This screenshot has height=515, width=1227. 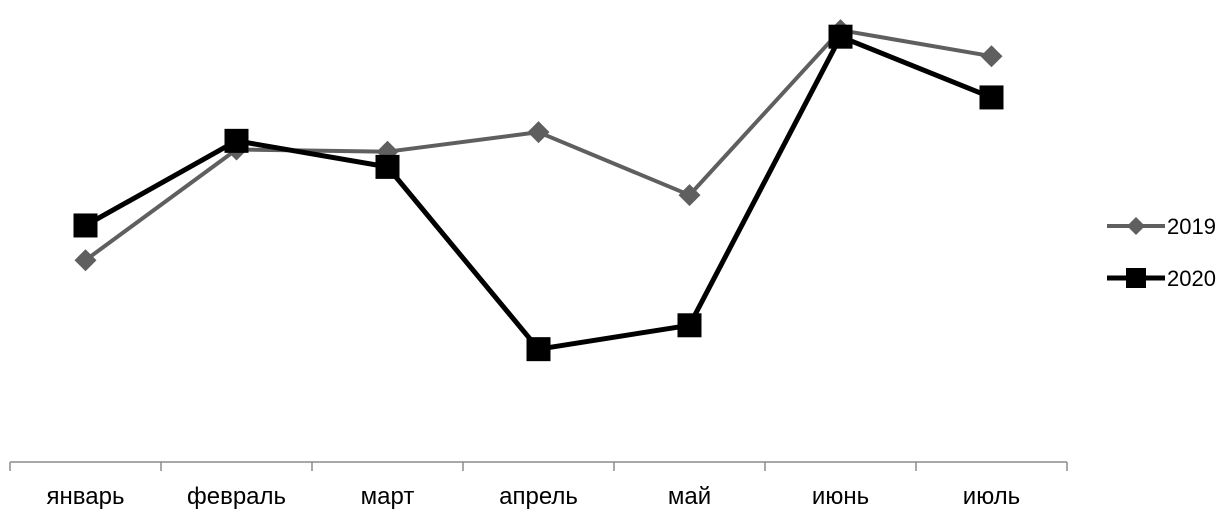 What do you see at coordinates (689, 325) in the screenshot?
I see `data-point-2020-май` at bounding box center [689, 325].